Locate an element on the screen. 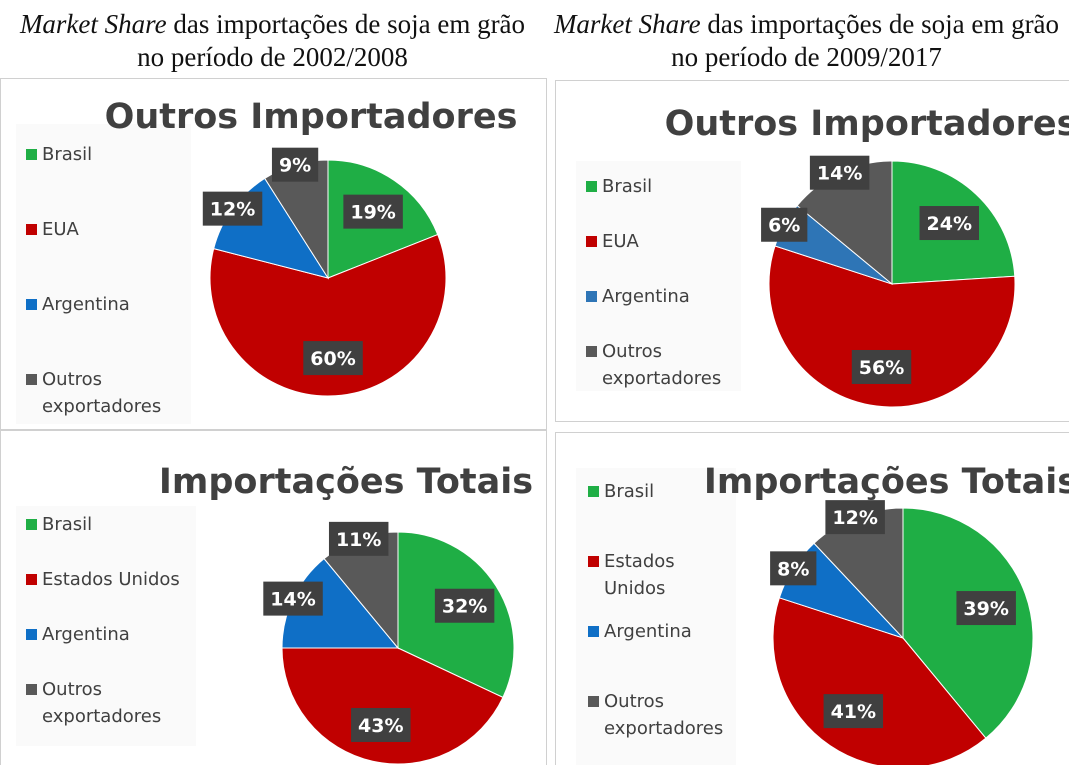 Image resolution: width=1069 pixels, height=765 pixels. data-label-text: 12% is located at coordinates (854, 518).